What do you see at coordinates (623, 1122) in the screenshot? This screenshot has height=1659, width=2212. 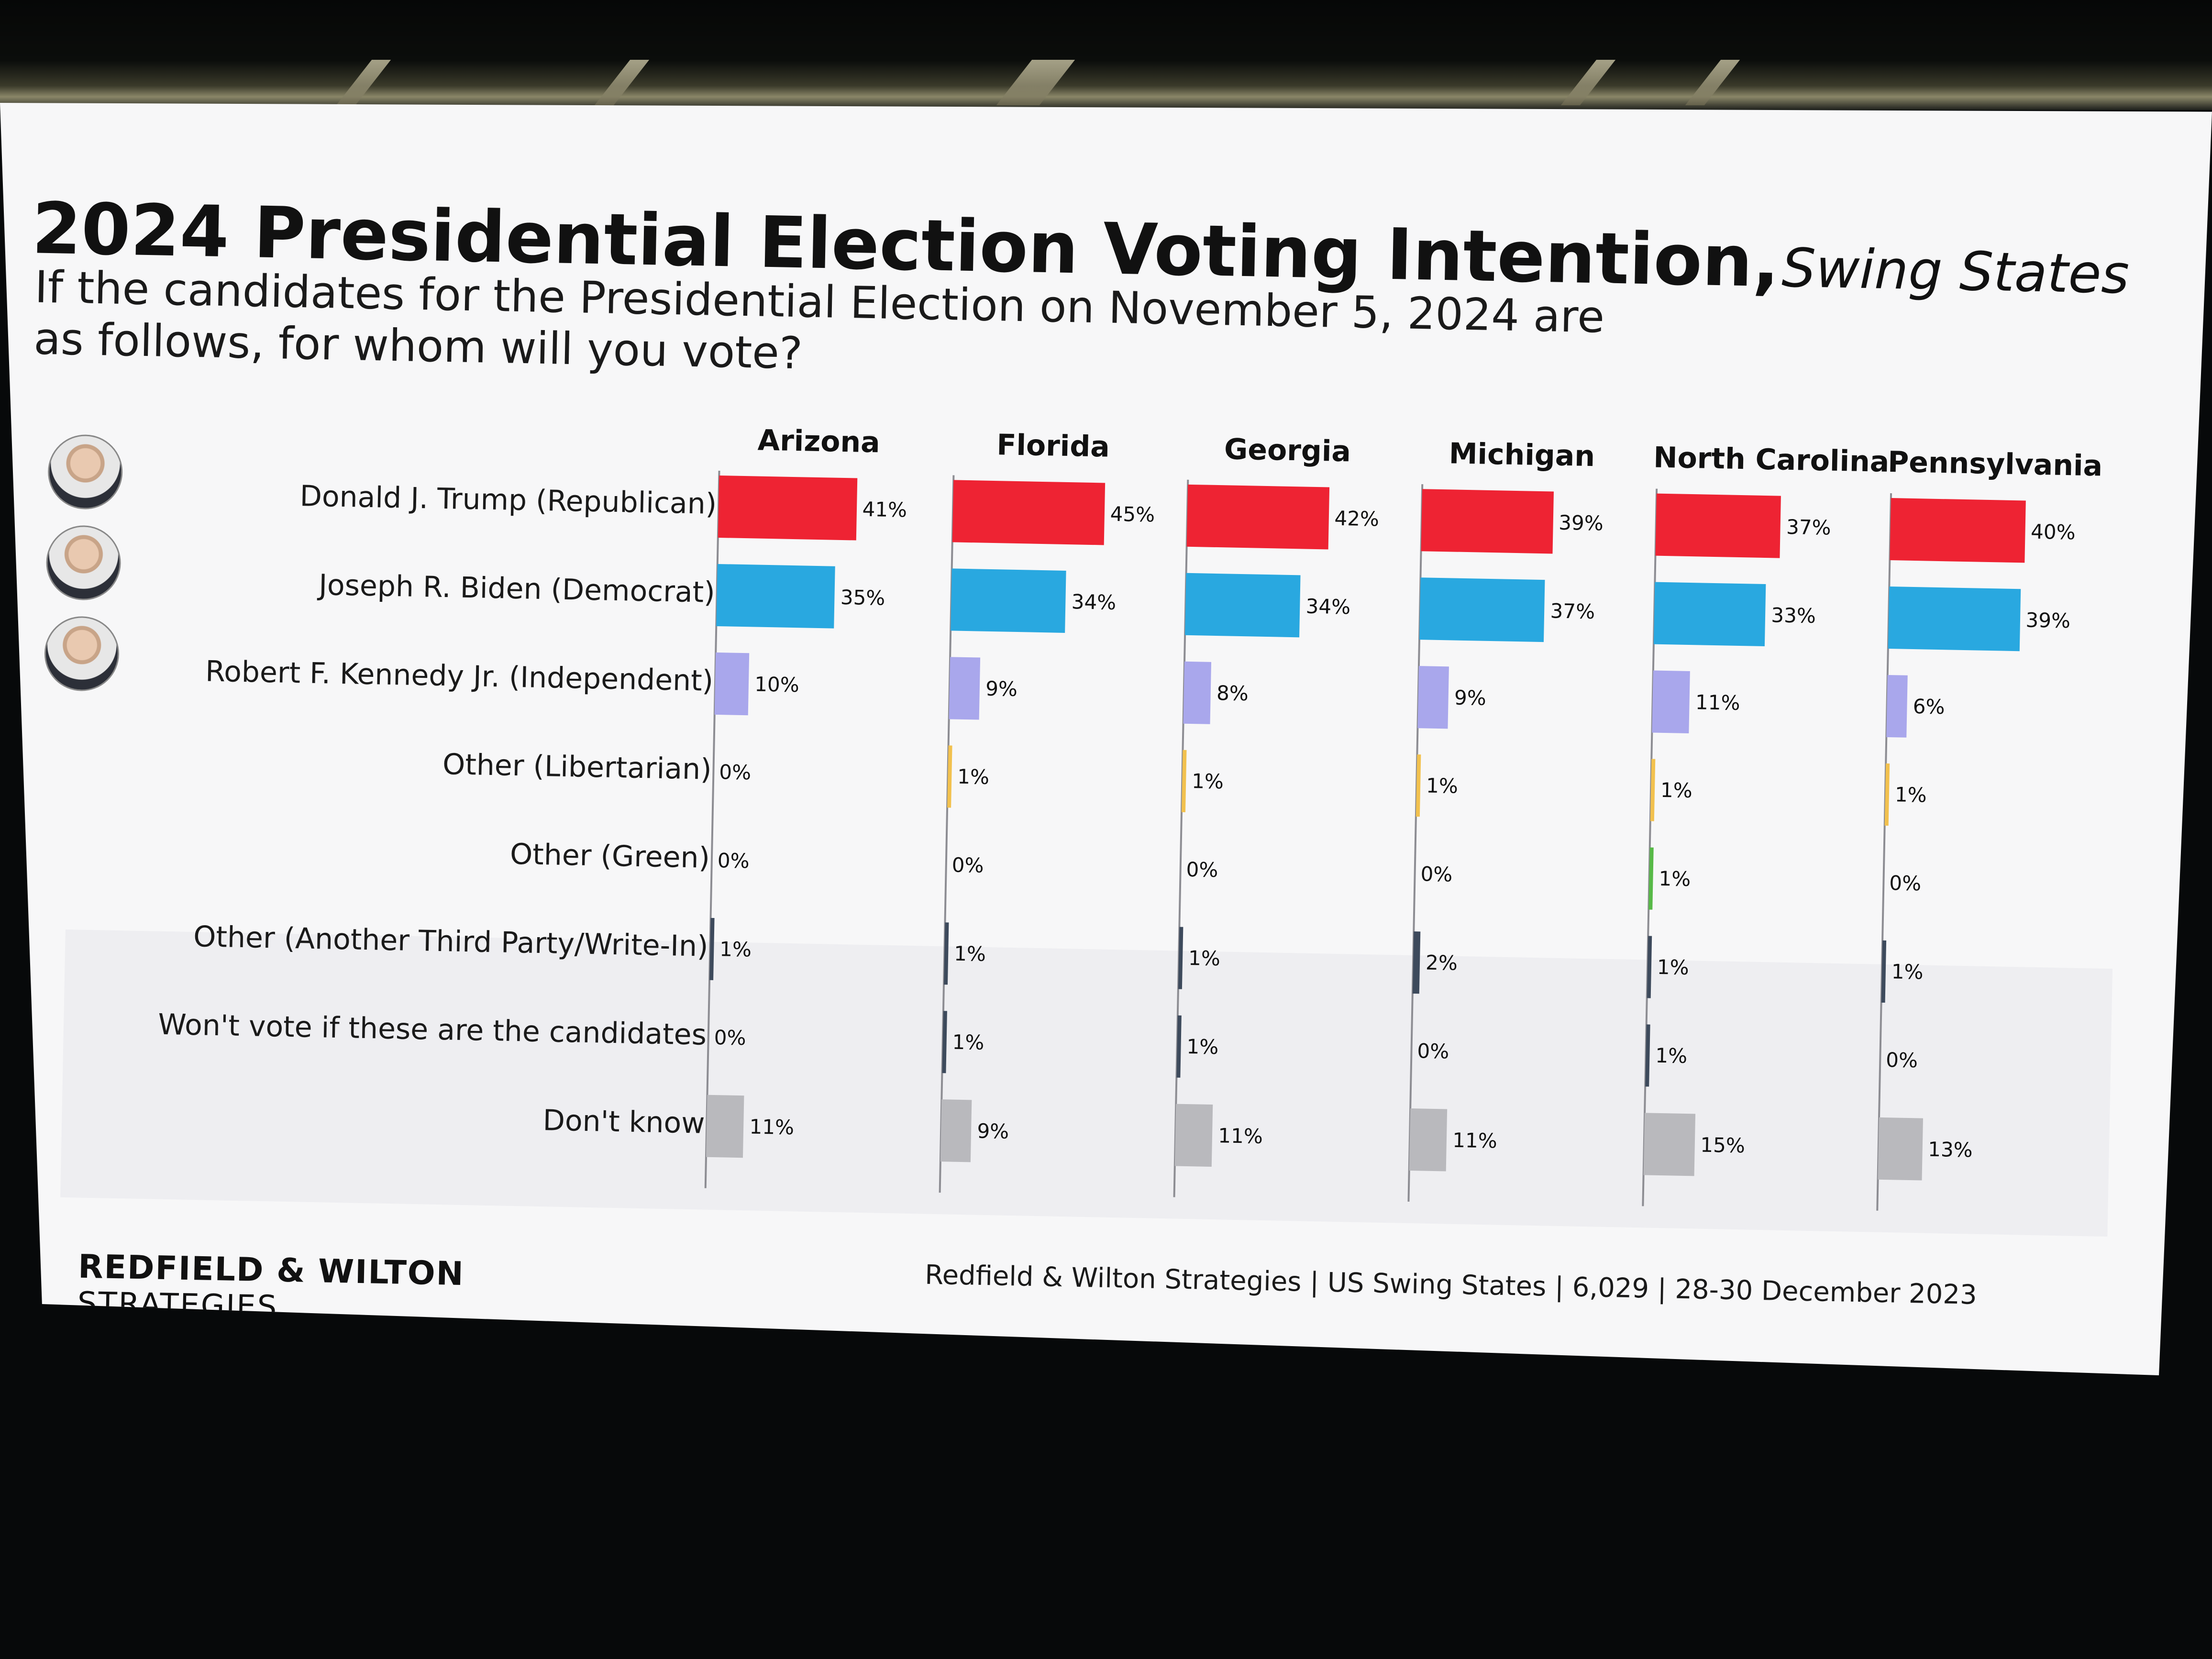 I see `category-label: Don't know` at bounding box center [623, 1122].